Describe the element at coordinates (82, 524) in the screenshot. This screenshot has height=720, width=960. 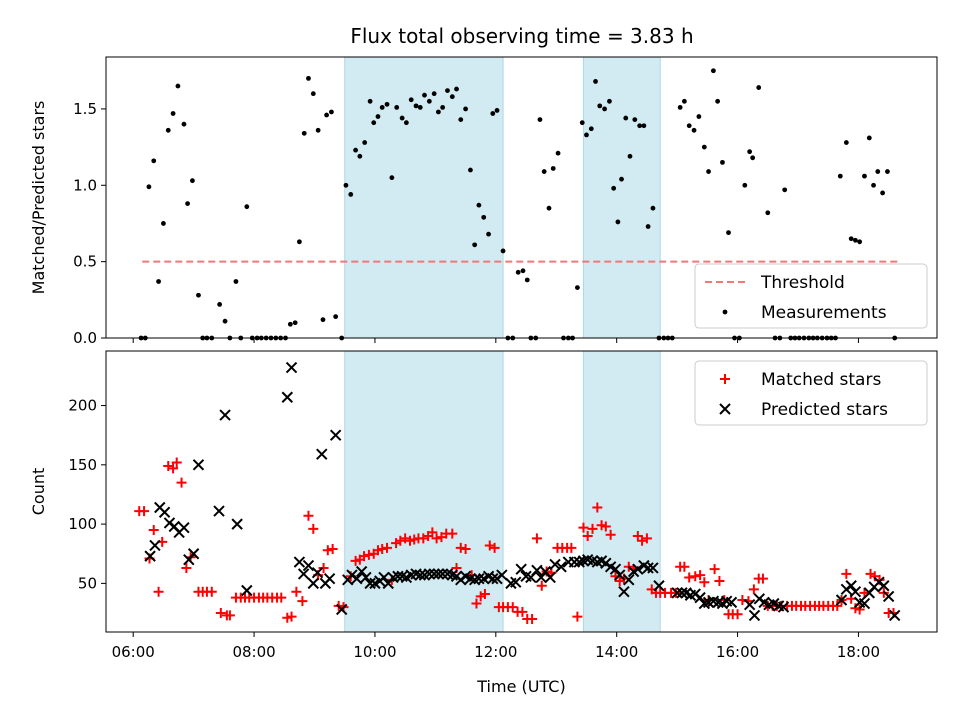
I see `y-tick-label: 100` at that location.